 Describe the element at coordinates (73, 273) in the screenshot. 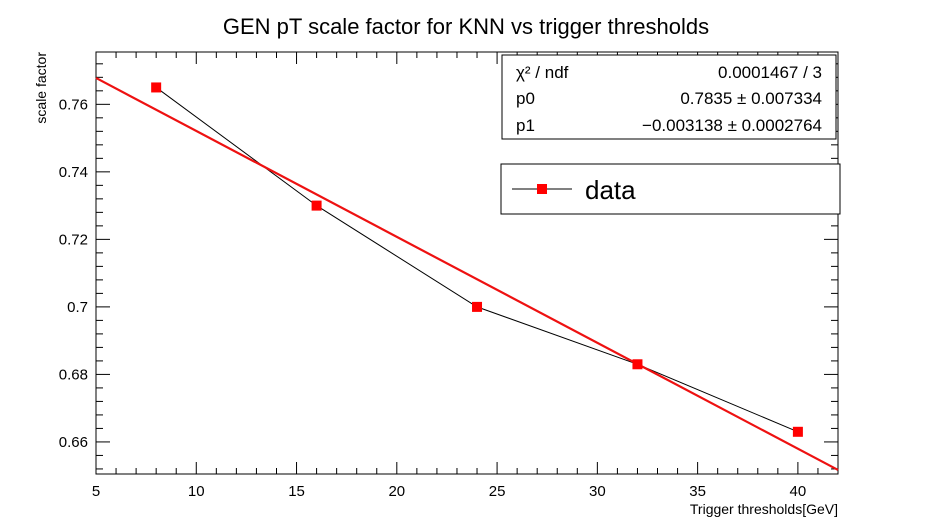

I see `y-axis-tick-labels: 0.66 0.68 0.7 0.72 0.74 0.76` at that location.